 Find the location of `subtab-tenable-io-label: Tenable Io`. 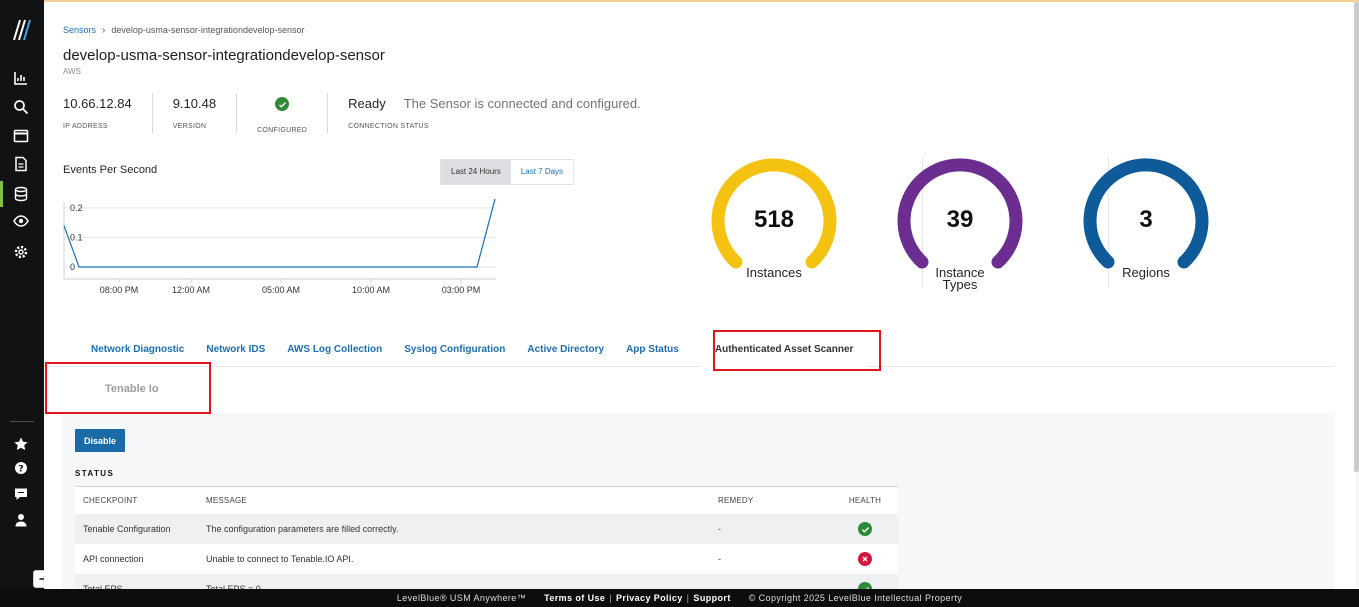

subtab-tenable-io-label: Tenable Io is located at coordinates (132, 389).